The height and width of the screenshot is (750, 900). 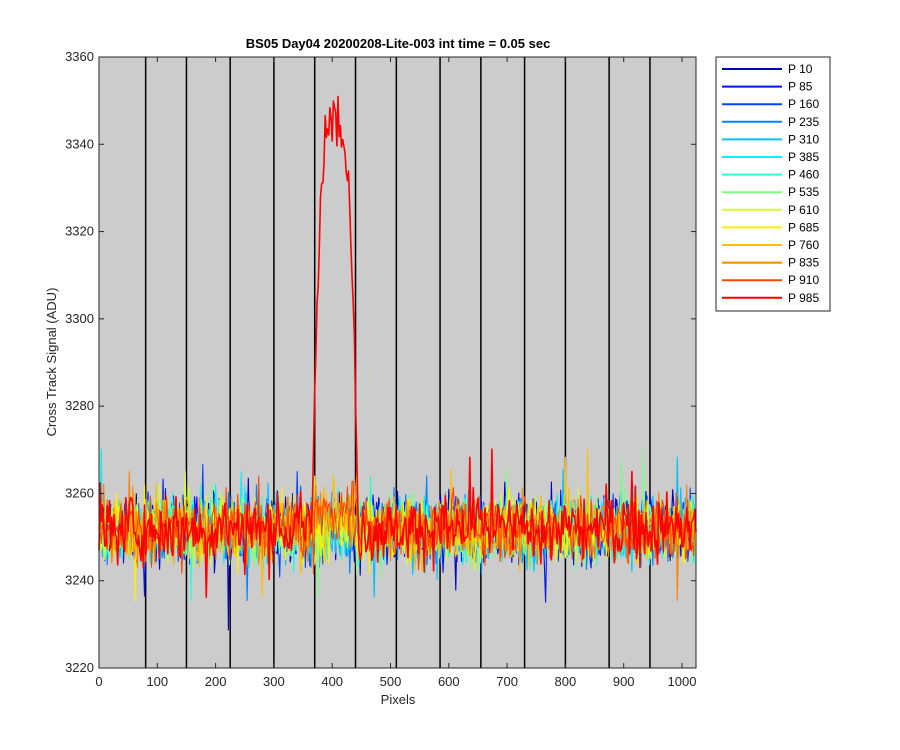 I want to click on x-tick-label: 400, so click(x=332, y=681).